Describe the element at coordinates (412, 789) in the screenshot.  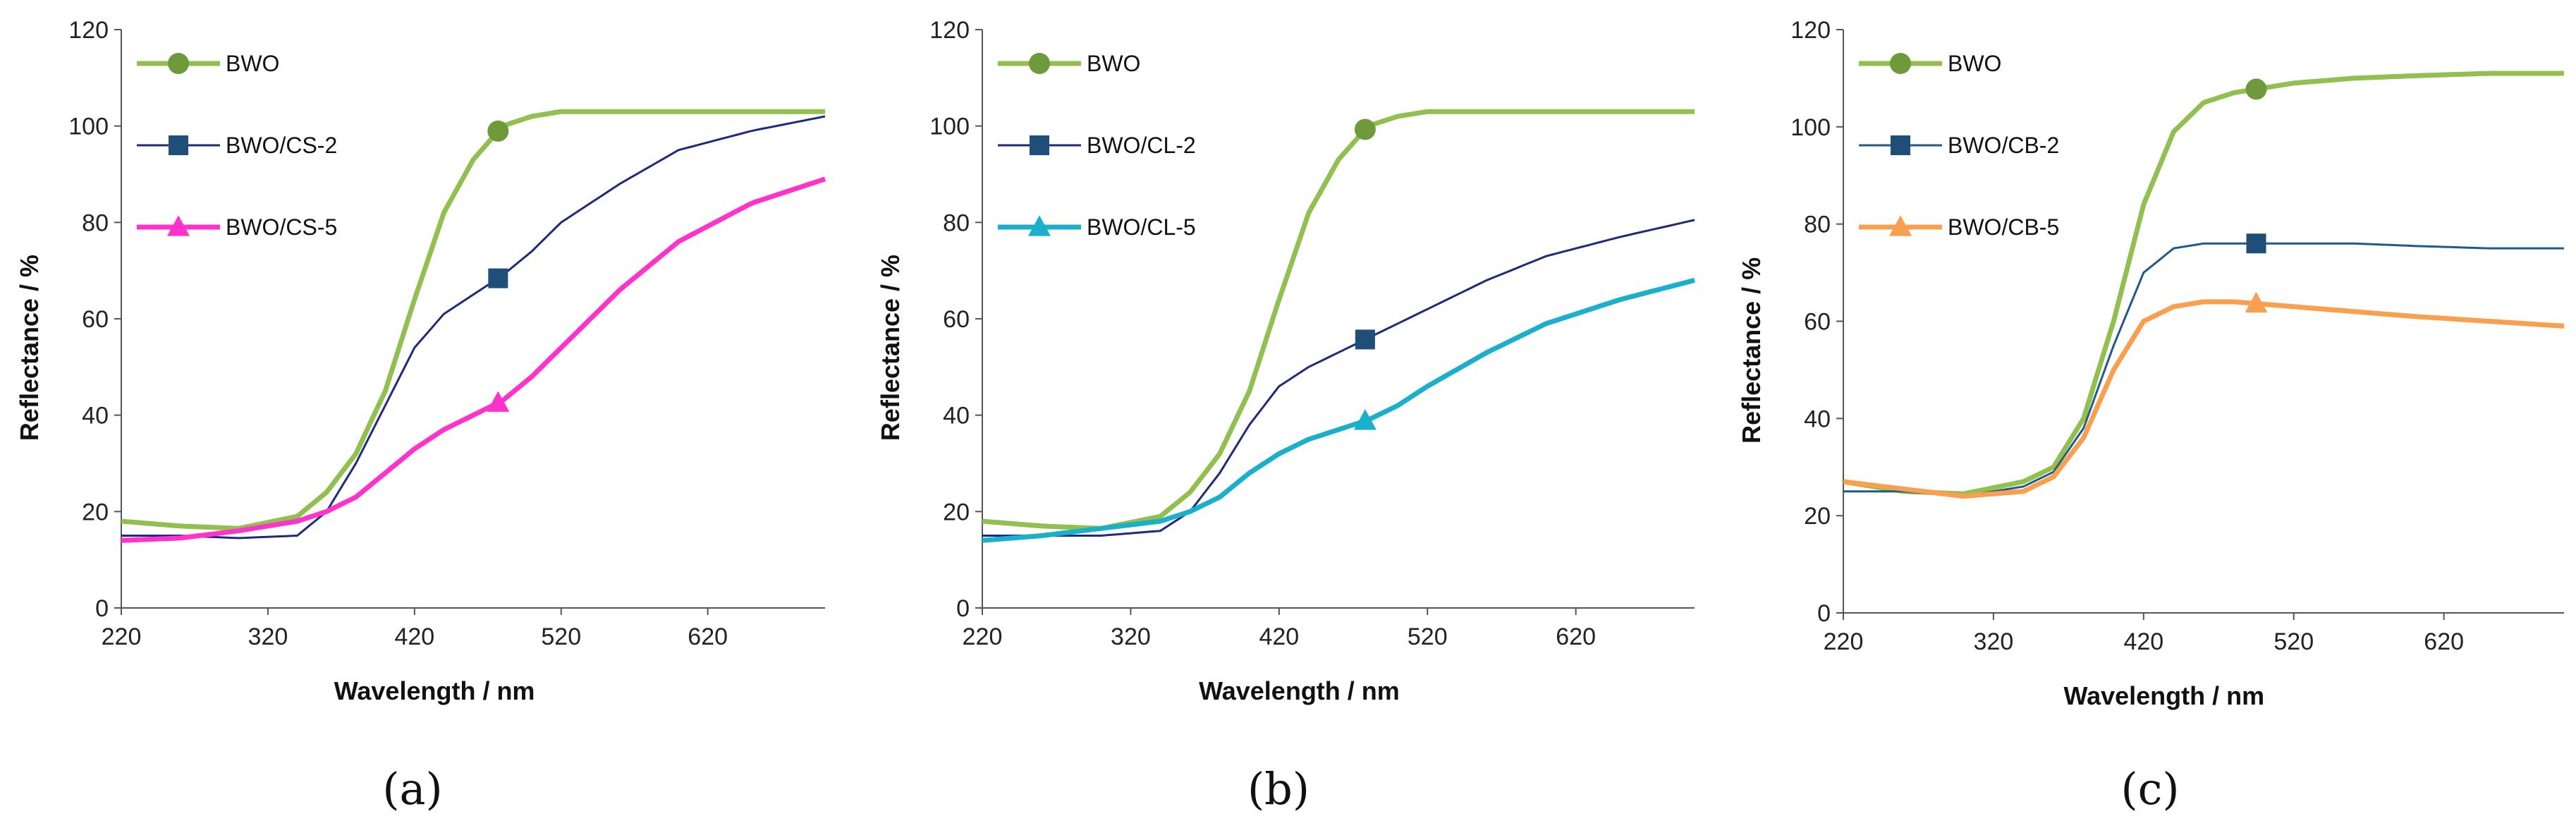
I see `panel-label: (a)` at that location.